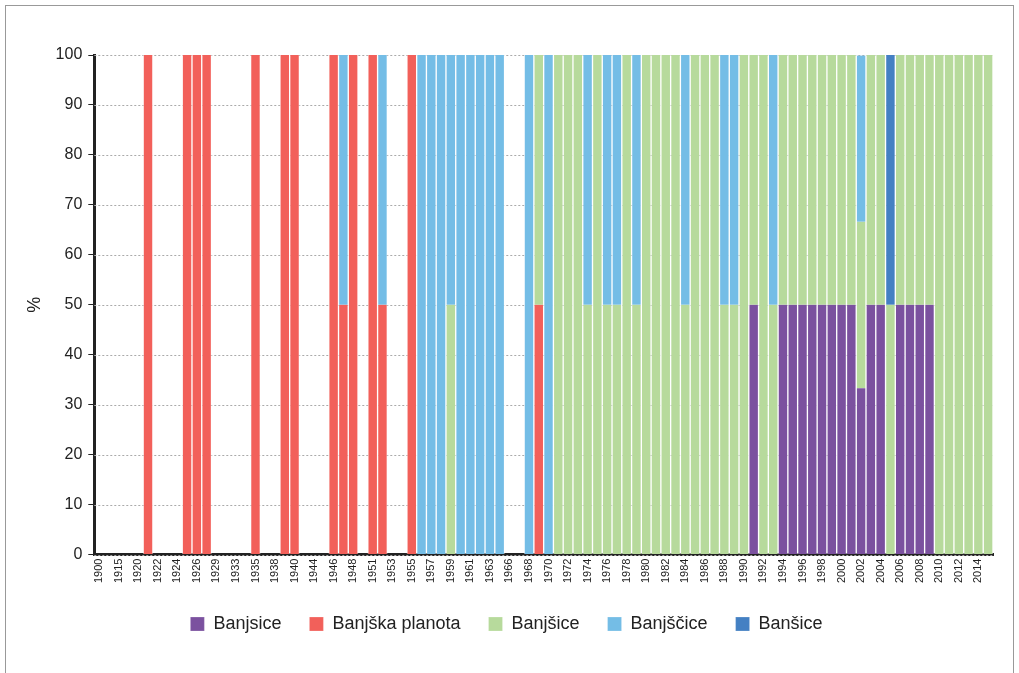 The height and width of the screenshot is (673, 1019). I want to click on x-tick-label: 1980, so click(645, 571).